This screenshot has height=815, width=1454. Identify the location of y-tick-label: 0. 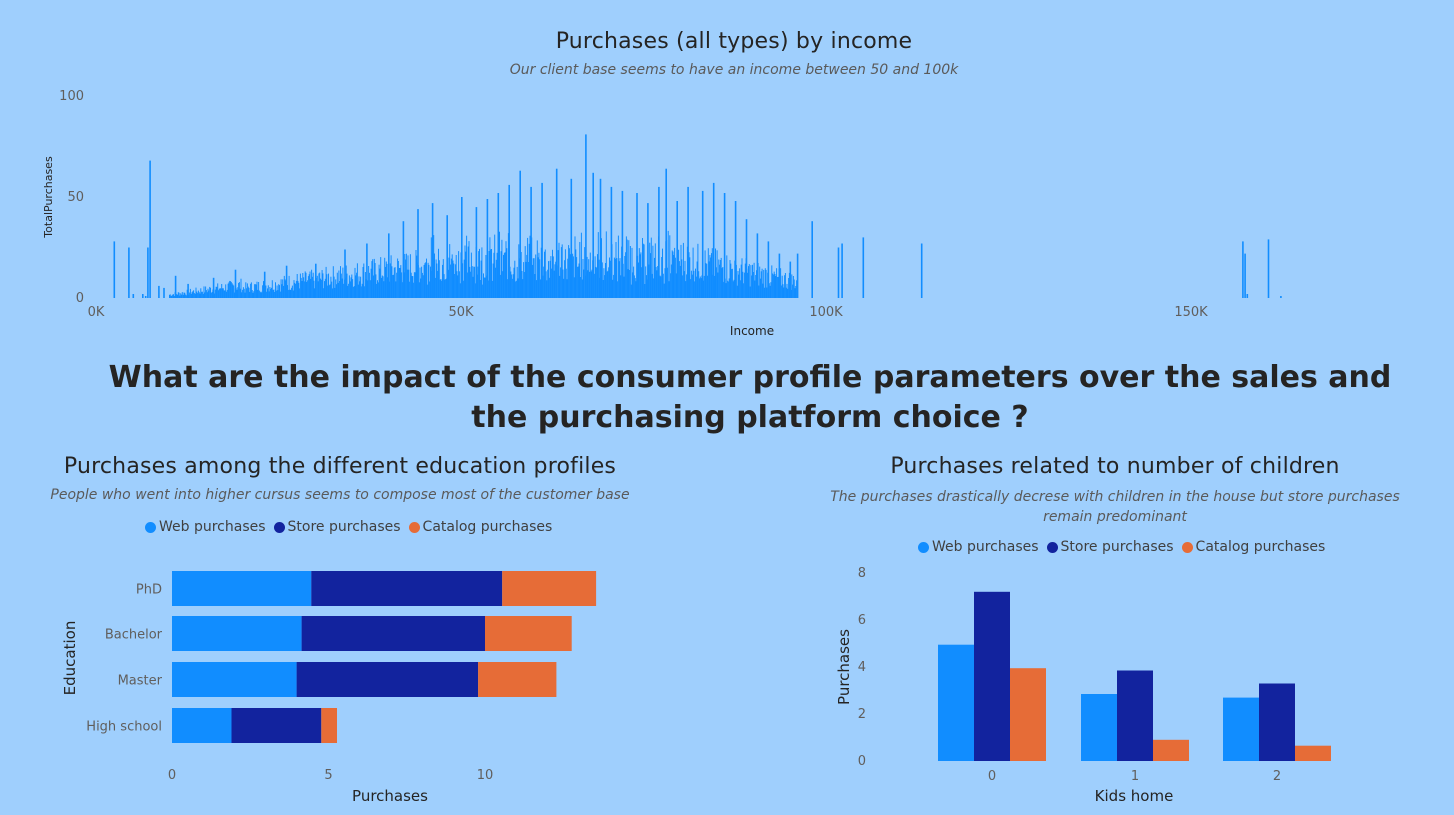
(862, 761).